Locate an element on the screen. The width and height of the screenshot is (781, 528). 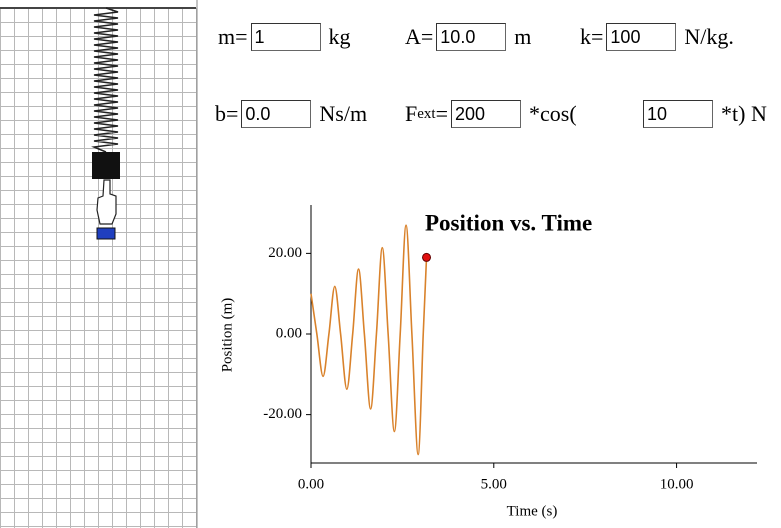
field-unit: *t) N is located at coordinates (744, 113).